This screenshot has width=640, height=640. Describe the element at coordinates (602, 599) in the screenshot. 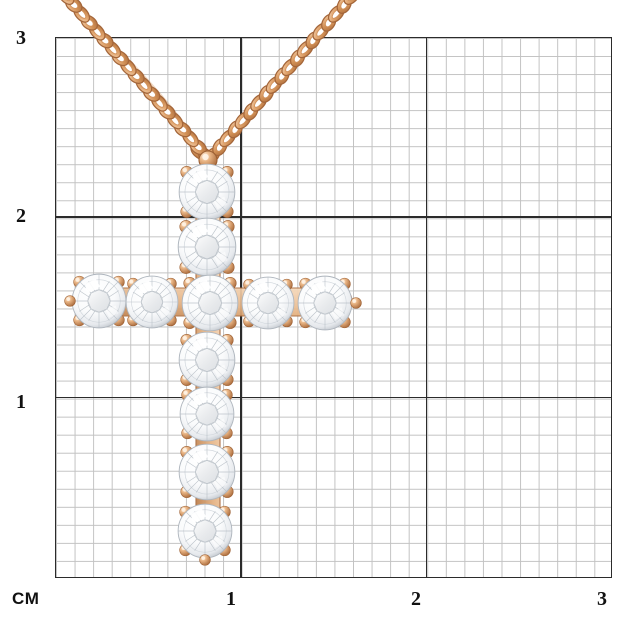

I see `x-axis-tick-3: 3` at that location.